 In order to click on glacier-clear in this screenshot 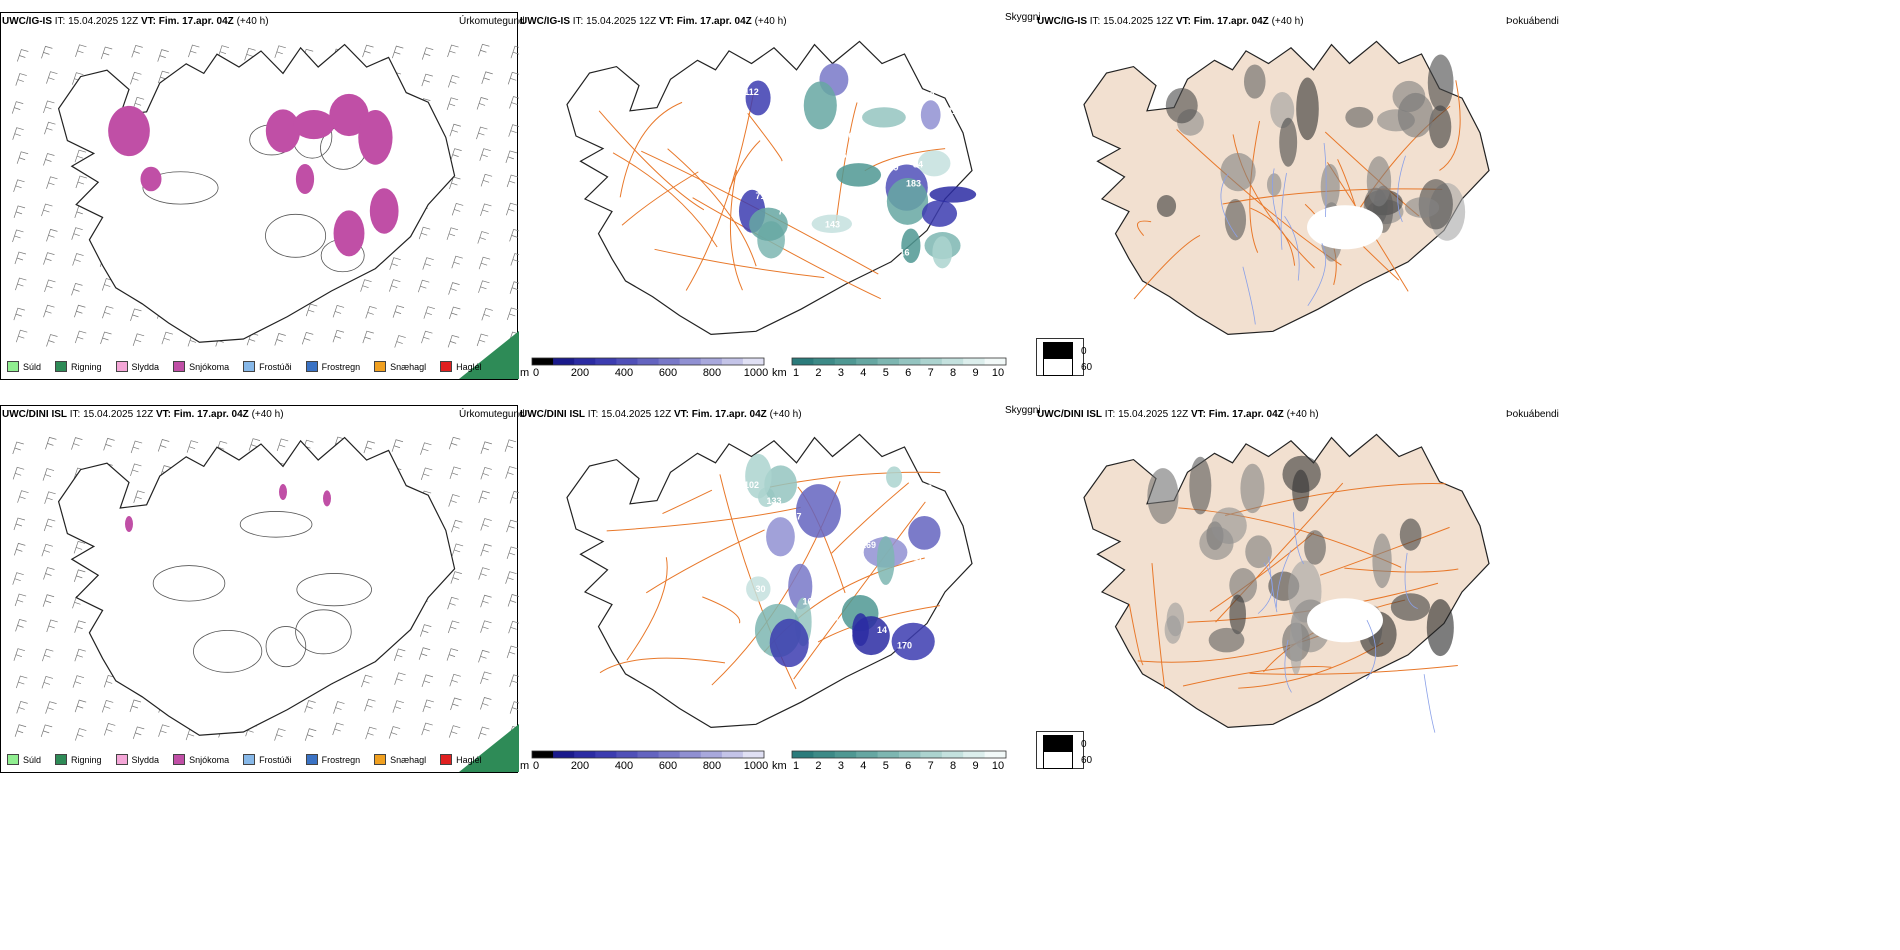, I will do `click(1345, 620)`.